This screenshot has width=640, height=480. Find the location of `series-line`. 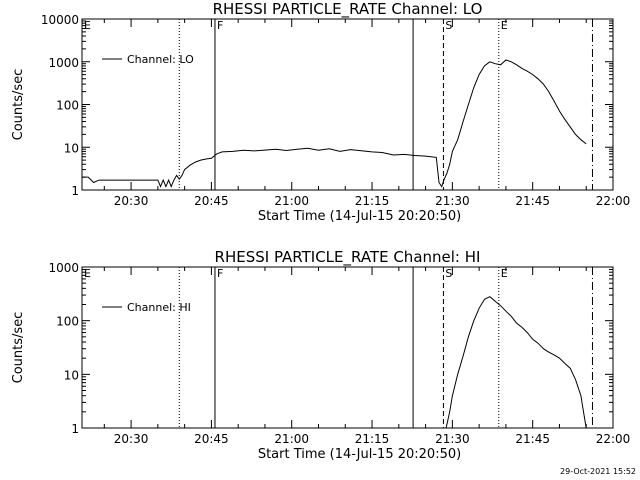

series-line is located at coordinates (516, 362).